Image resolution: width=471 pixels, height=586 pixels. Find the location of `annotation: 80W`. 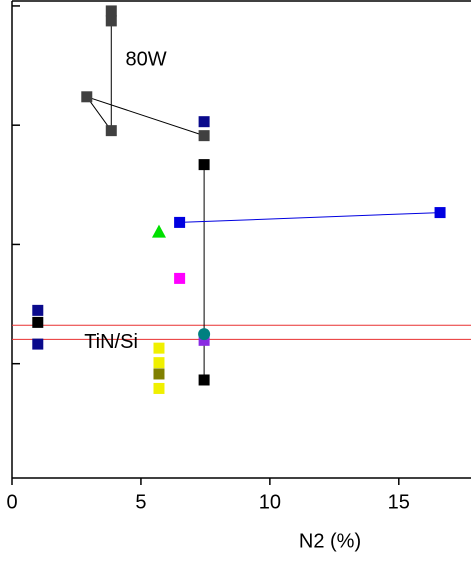

annotation: 80W is located at coordinates (145, 60).